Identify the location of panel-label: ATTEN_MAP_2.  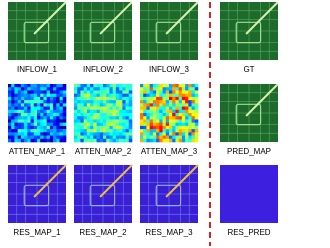
(103, 151).